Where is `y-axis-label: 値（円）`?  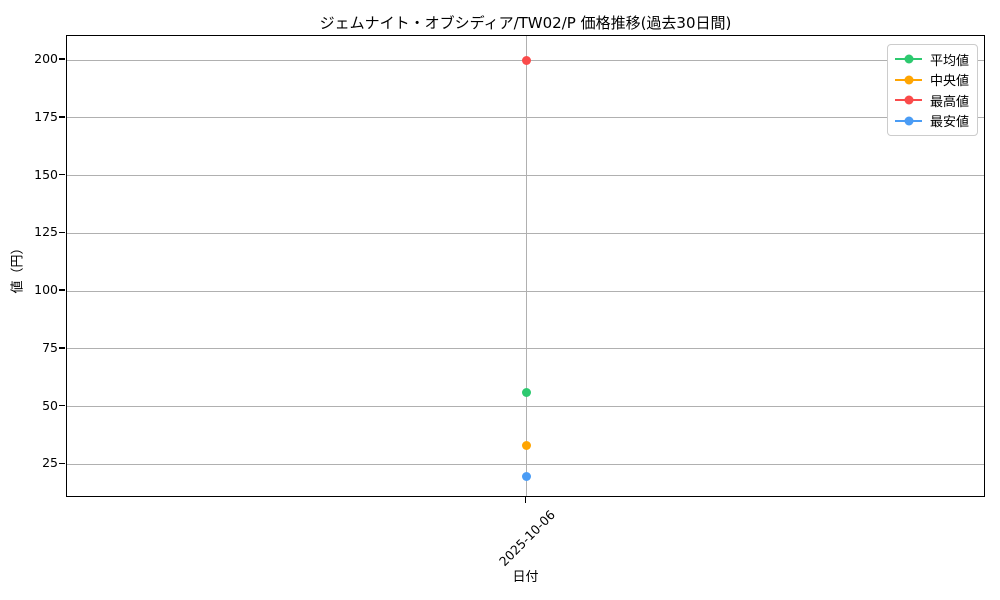
y-axis-label: 値（円） is located at coordinates (18, 267).